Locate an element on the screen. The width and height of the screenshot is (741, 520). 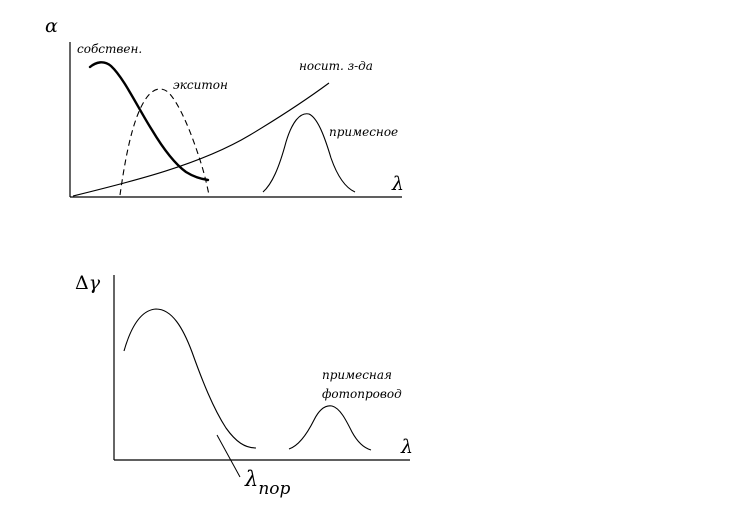
intrinsic-absorption-curve is located at coordinates (149, 121).